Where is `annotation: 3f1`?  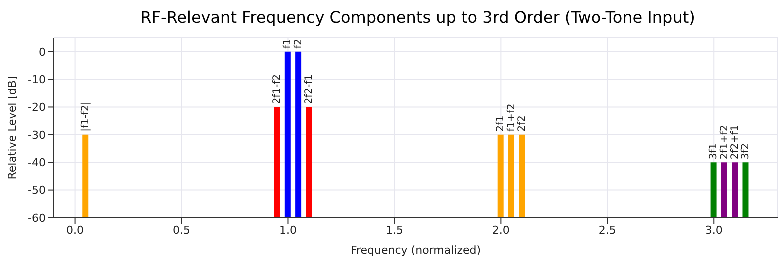
annotation: 3f1 is located at coordinates (714, 151).